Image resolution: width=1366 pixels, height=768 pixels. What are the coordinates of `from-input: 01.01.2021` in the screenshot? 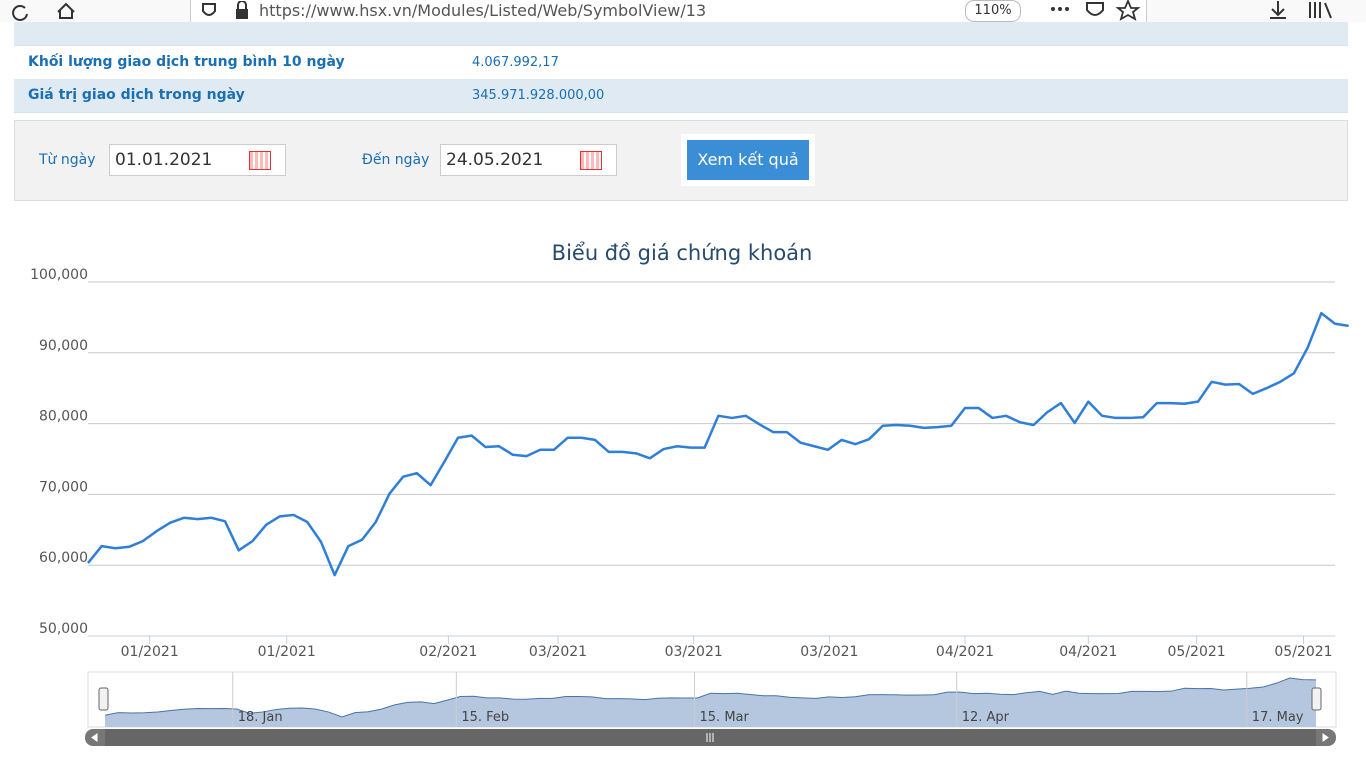 It's located at (197, 160).